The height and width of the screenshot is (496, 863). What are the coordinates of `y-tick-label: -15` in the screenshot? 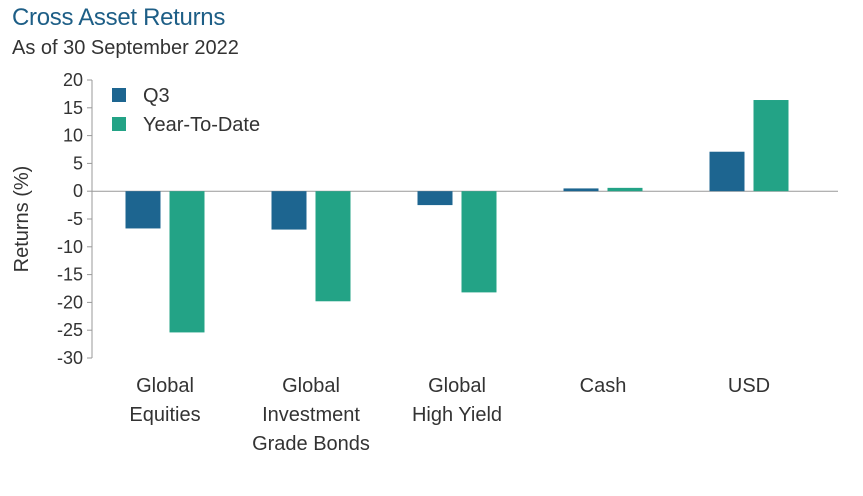 It's located at (70, 275).